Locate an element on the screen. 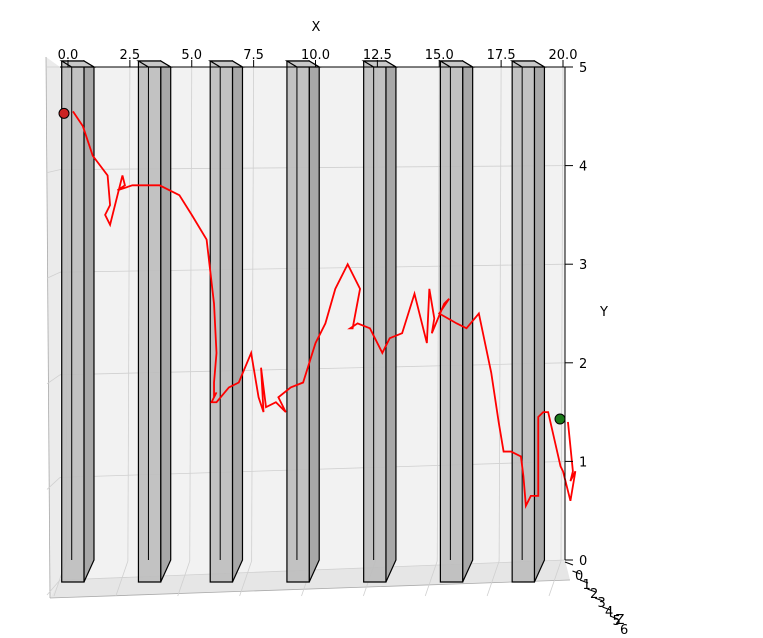 Image resolution: width=763 pixels, height=638 pixels. left-pane is located at coordinates (53, 327).